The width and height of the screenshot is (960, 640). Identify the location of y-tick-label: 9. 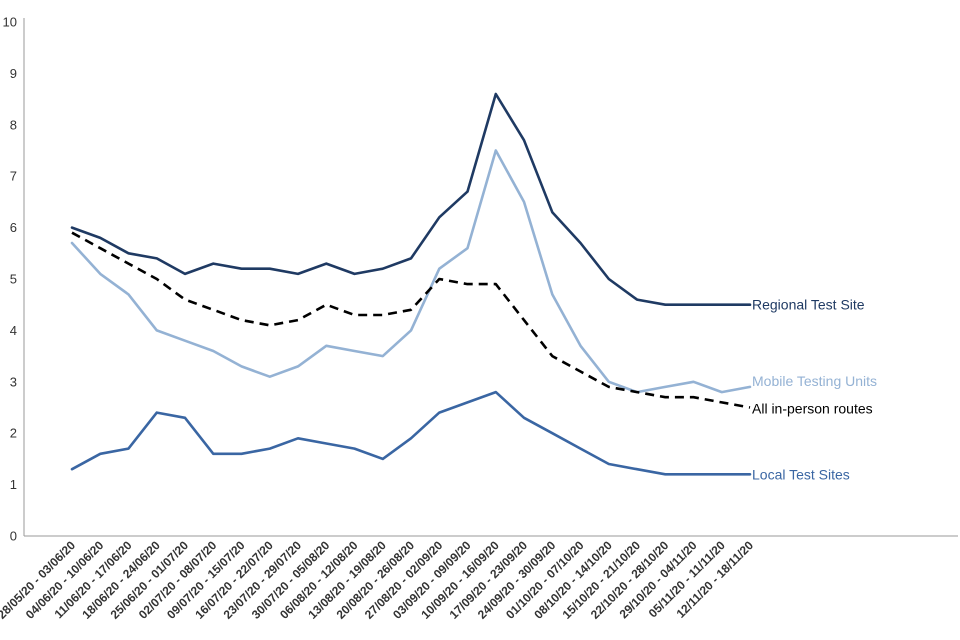
(13, 73).